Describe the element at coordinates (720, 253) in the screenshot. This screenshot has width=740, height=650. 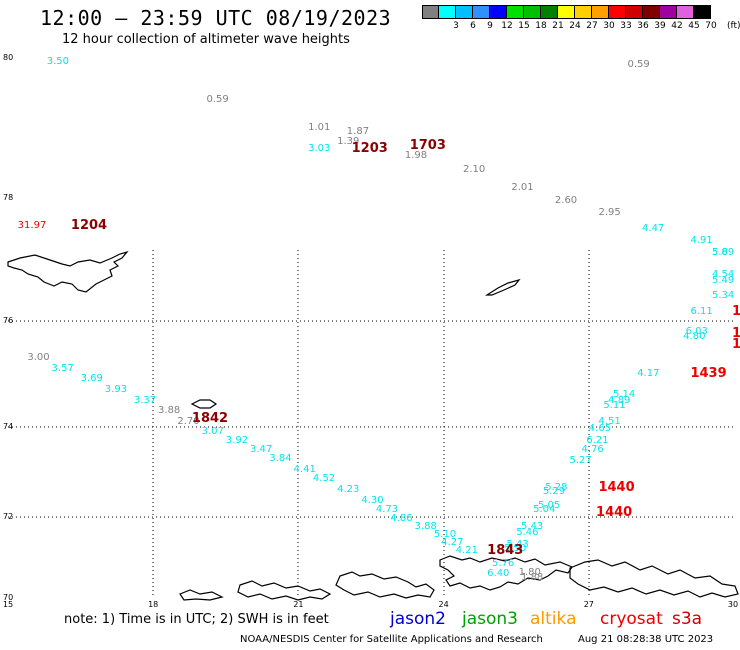
I see `wave-height-value: 5.8` at that location.